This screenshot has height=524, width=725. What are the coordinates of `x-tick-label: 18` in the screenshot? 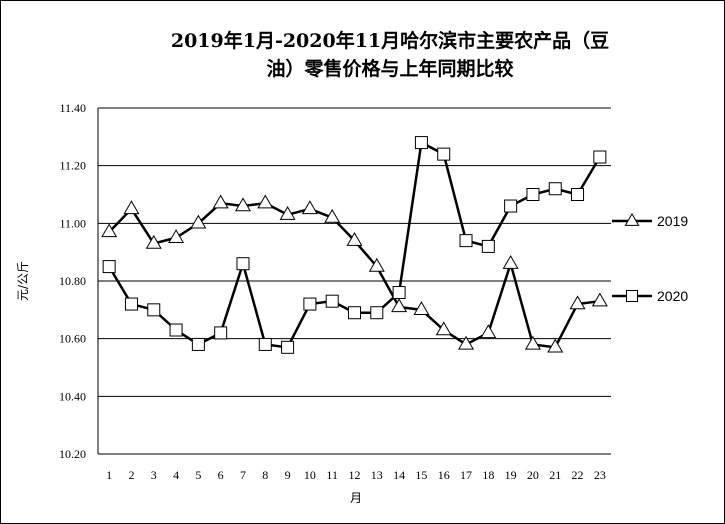 It's located at (488, 475).